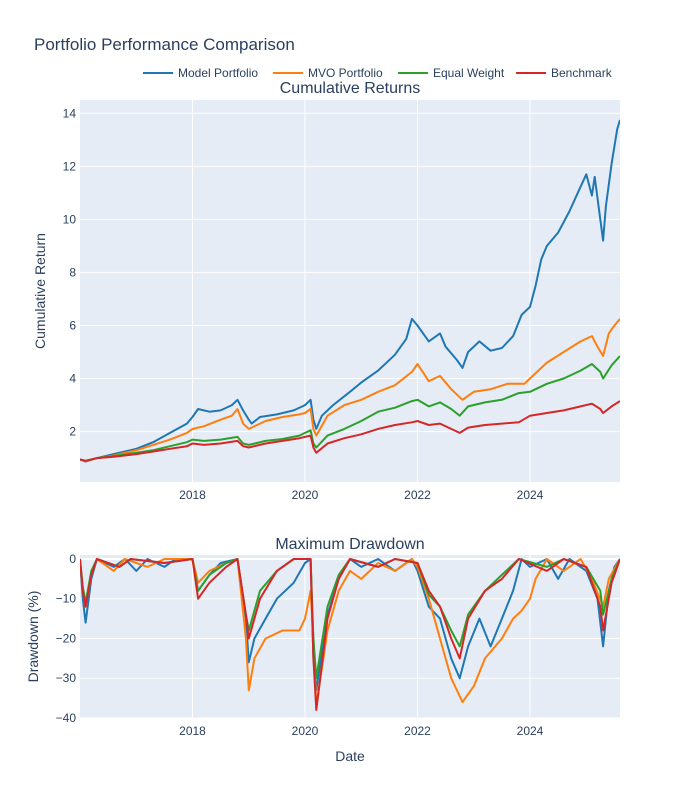 Image resolution: width=700 pixels, height=800 pixels. Describe the element at coordinates (66, 678) in the screenshot. I see `y-tick-label: −30` at that location.